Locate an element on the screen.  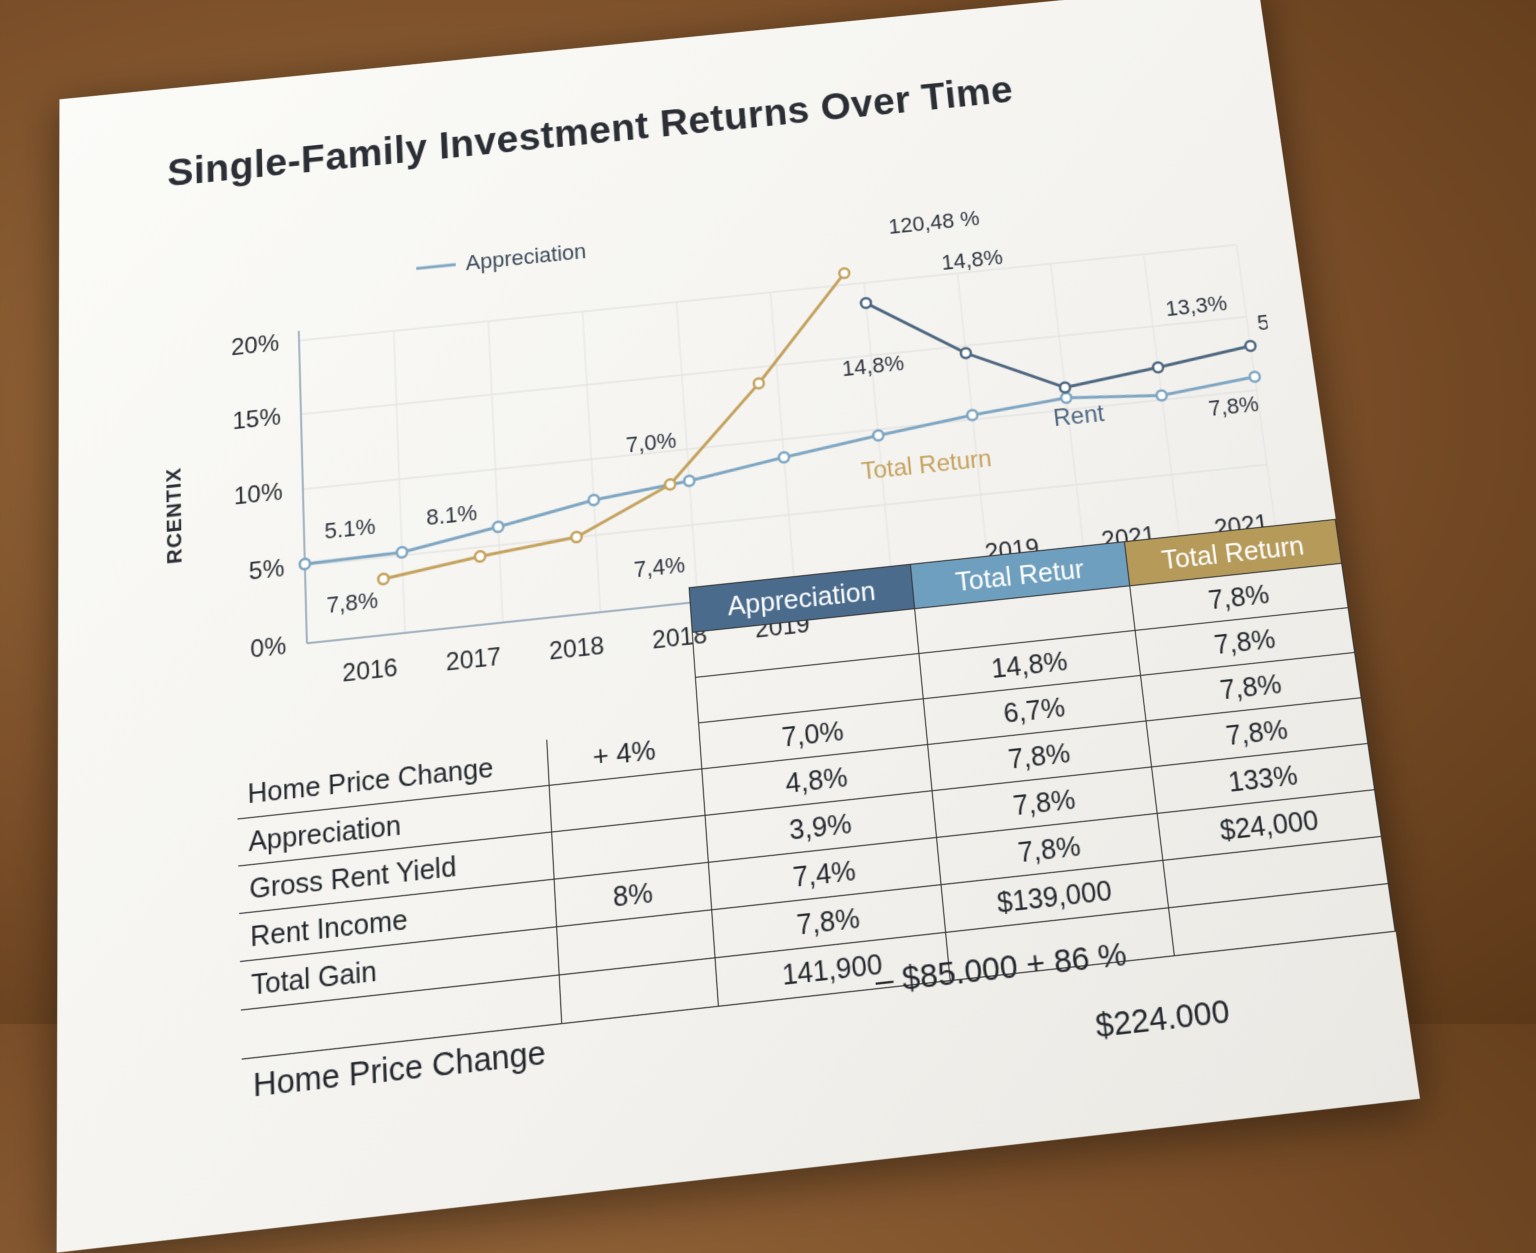
legend: Appreciation is located at coordinates (501, 259).